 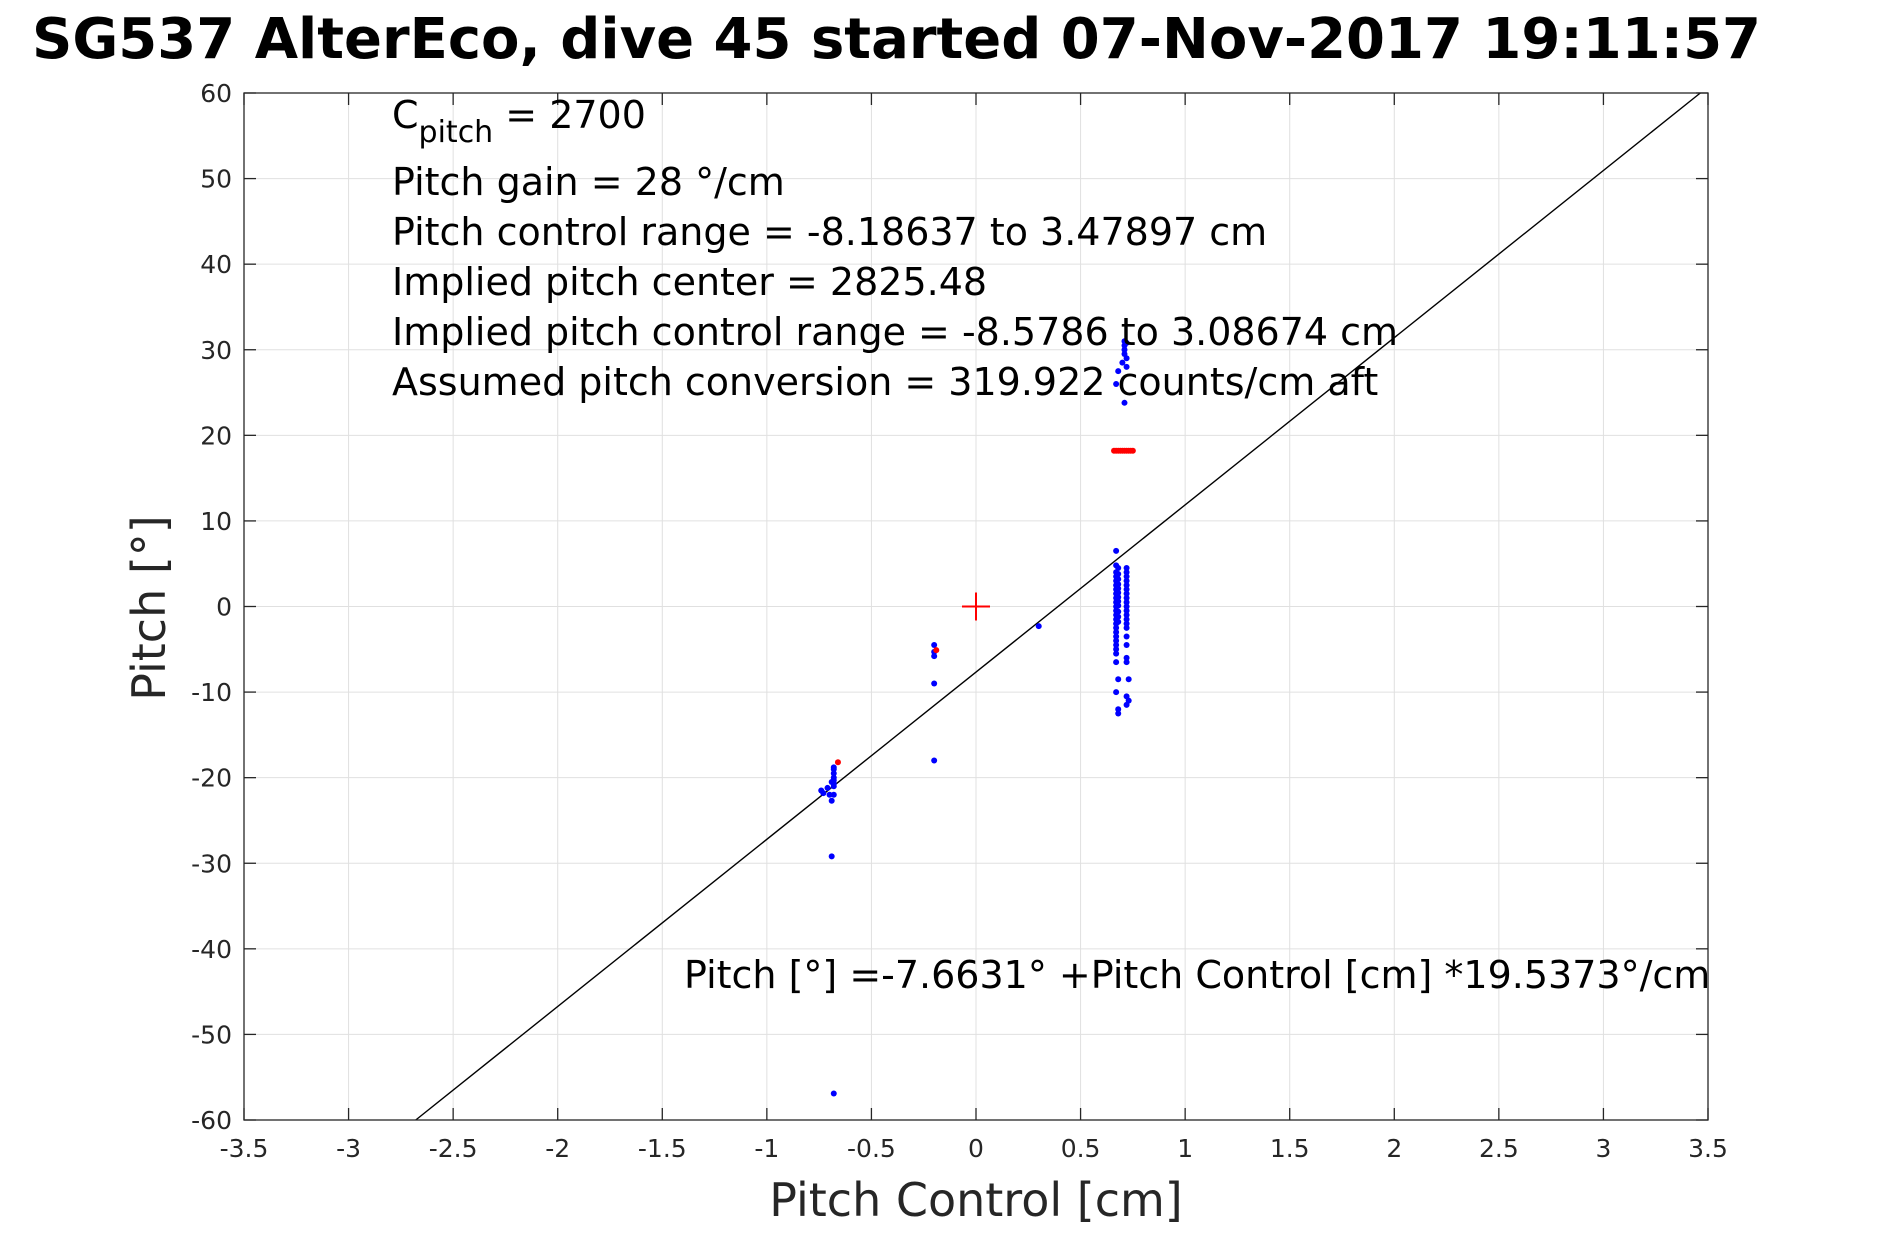 What do you see at coordinates (211, 1034) in the screenshot?
I see `y-tick-label: -50` at bounding box center [211, 1034].